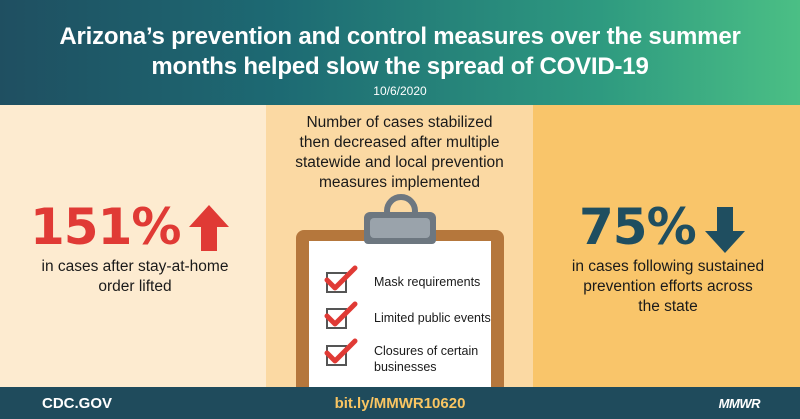  What do you see at coordinates (399, 122) in the screenshot?
I see `middle-heading-line-1: Number of cases stabilized` at bounding box center [399, 122].